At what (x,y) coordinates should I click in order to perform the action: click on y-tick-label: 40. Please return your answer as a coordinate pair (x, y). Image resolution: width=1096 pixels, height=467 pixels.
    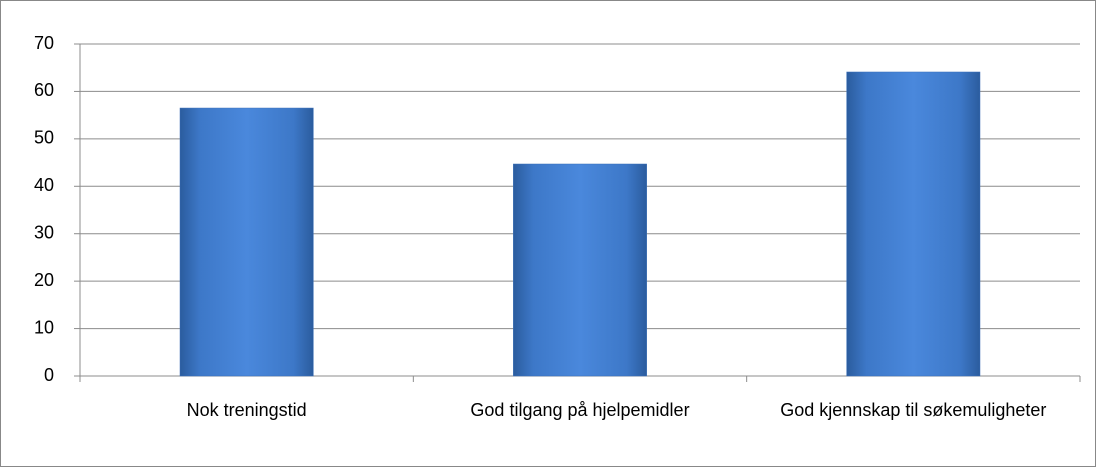
    Looking at the image, I should click on (44, 185).